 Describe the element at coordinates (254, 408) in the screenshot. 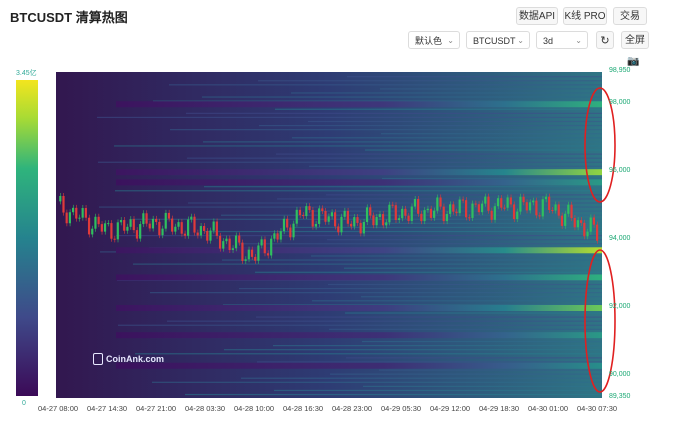

I see `time-tick-label: 04-28 10:00` at that location.